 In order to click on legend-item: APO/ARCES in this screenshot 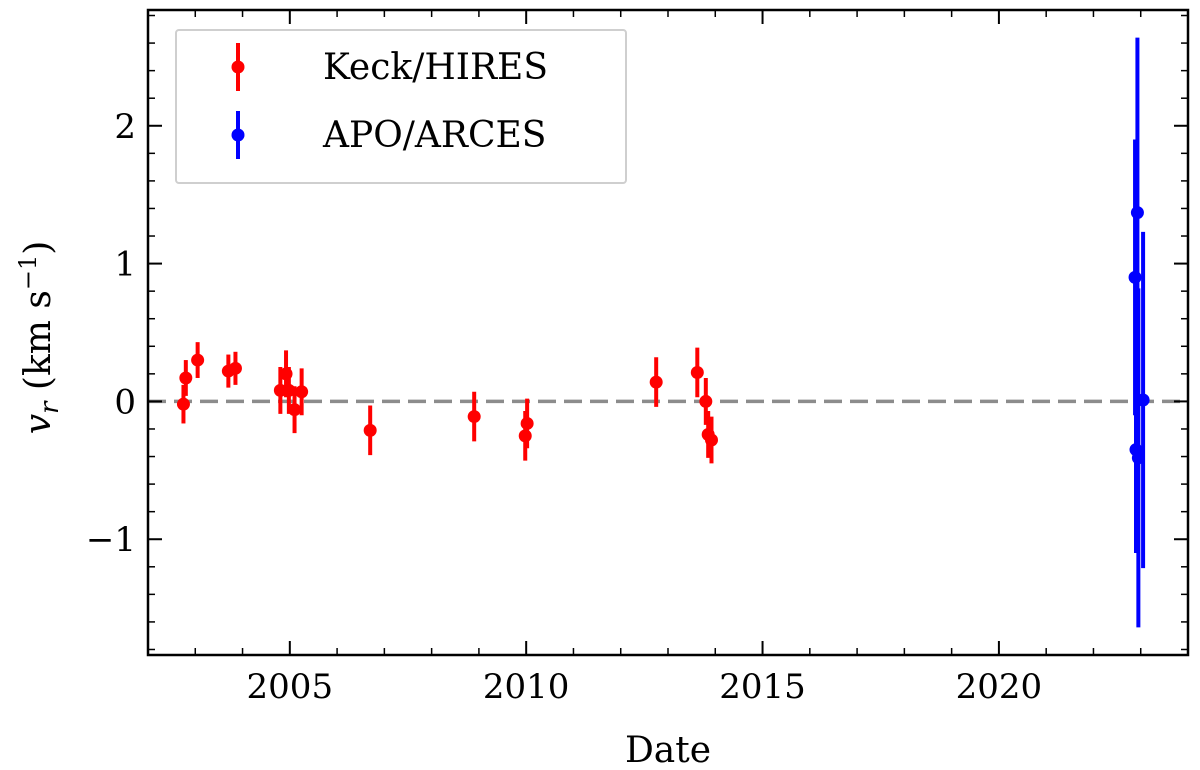, I will do `click(388, 135)`.